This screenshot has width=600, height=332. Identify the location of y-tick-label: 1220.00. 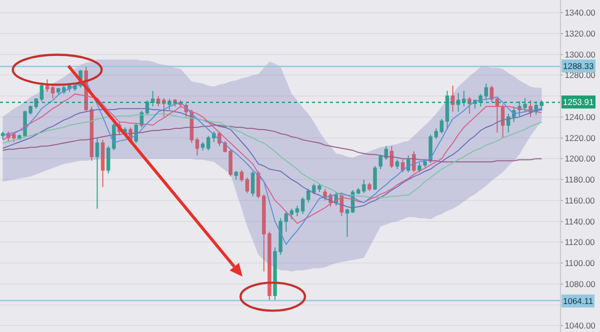
(580, 137).